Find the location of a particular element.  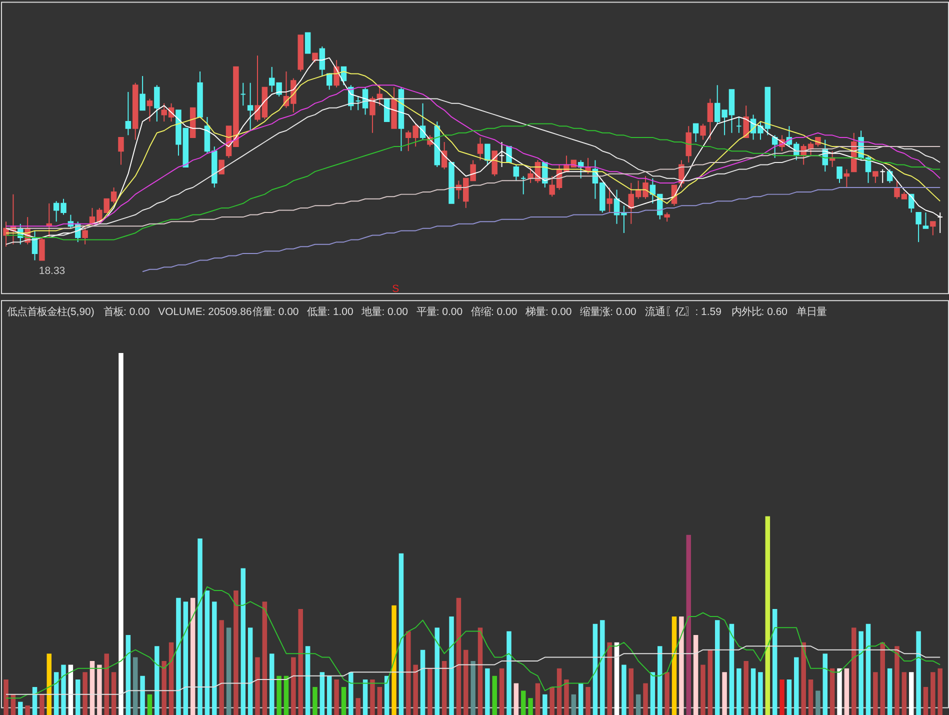

text: 内外比: 0.60 is located at coordinates (759, 312).